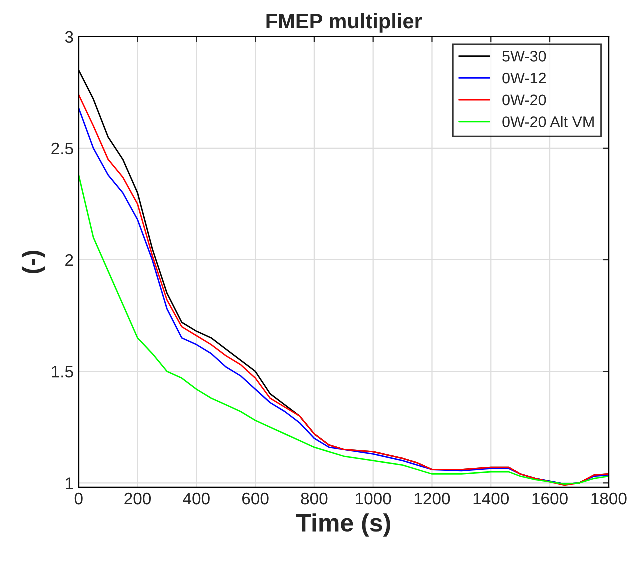 Image resolution: width=631 pixels, height=567 pixels. Describe the element at coordinates (314, 498) in the screenshot. I see `x-tick-label: 800` at that location.